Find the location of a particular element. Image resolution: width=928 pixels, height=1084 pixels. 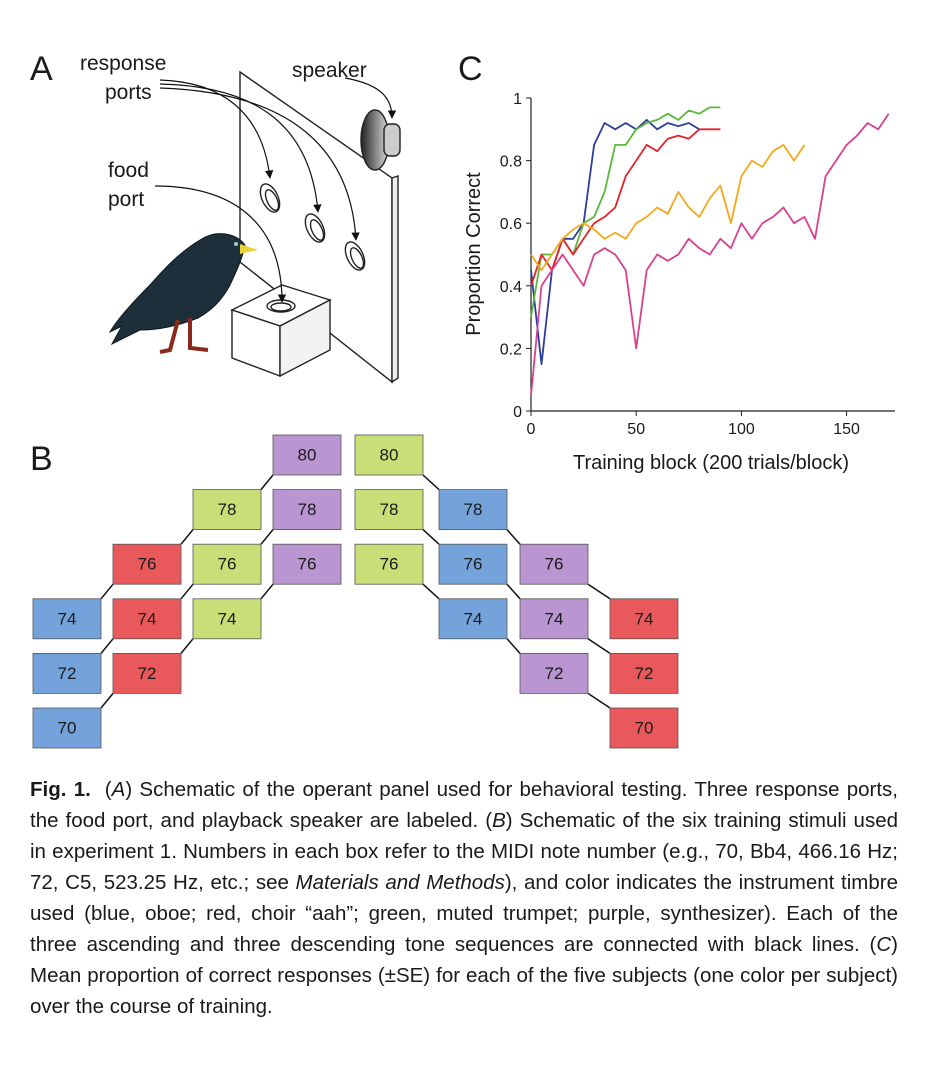

caption-text: ( is located at coordinates (108, 789).